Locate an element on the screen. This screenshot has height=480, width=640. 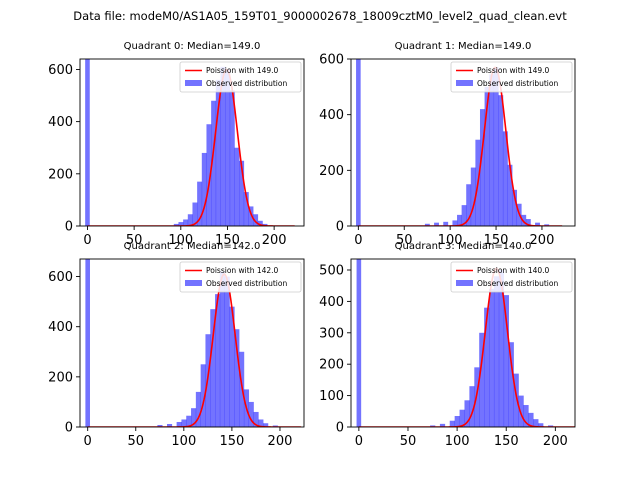
legend: Poission with 142.0 Observed distribution is located at coordinates (240, 277).